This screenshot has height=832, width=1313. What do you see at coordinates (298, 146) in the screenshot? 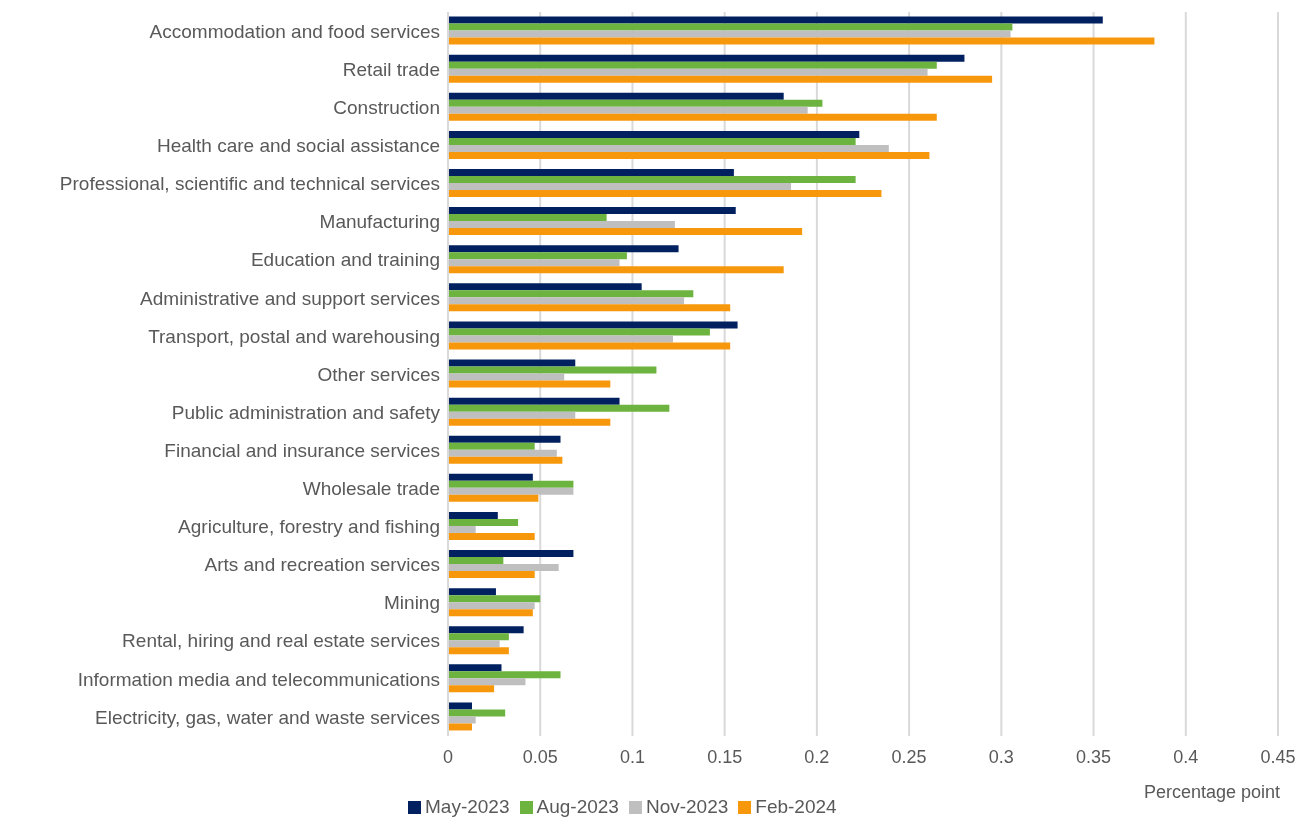
I see `y-tick-label: Health care and social assistance` at bounding box center [298, 146].